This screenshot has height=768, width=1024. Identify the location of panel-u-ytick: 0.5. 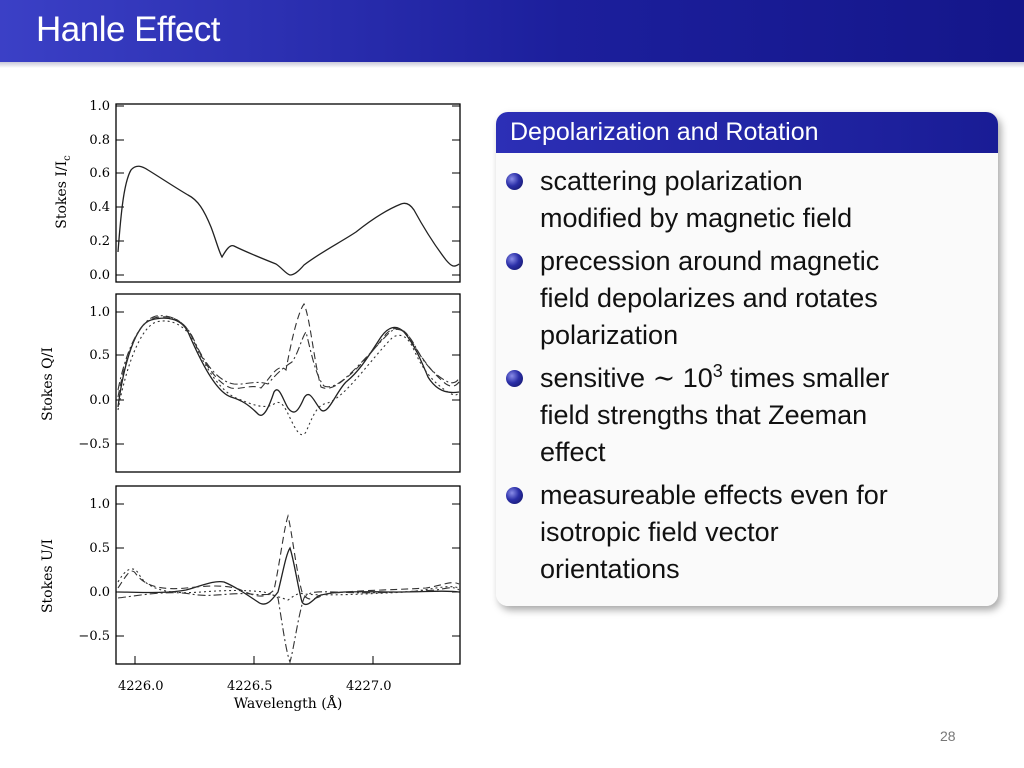
(99, 548).